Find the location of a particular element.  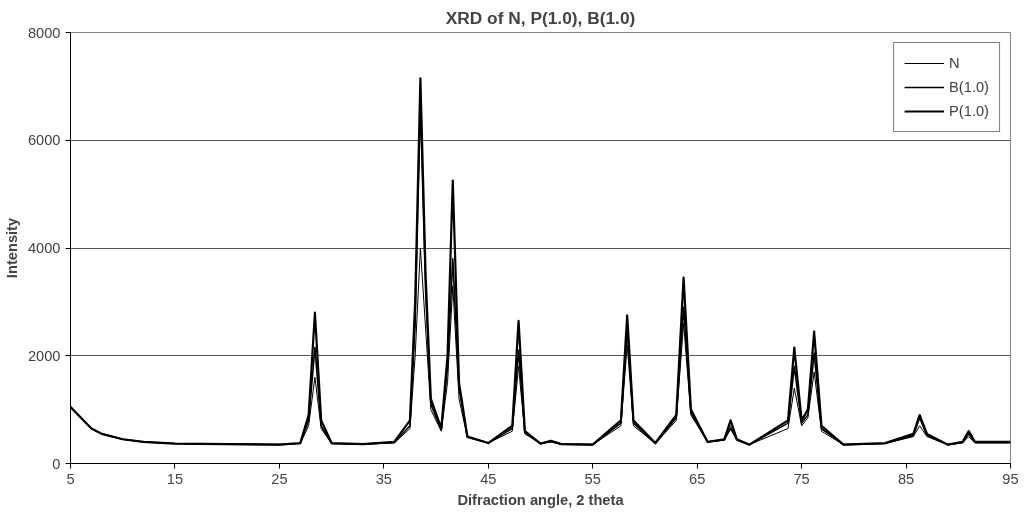

y-tick-label: 0 is located at coordinates (56, 463).